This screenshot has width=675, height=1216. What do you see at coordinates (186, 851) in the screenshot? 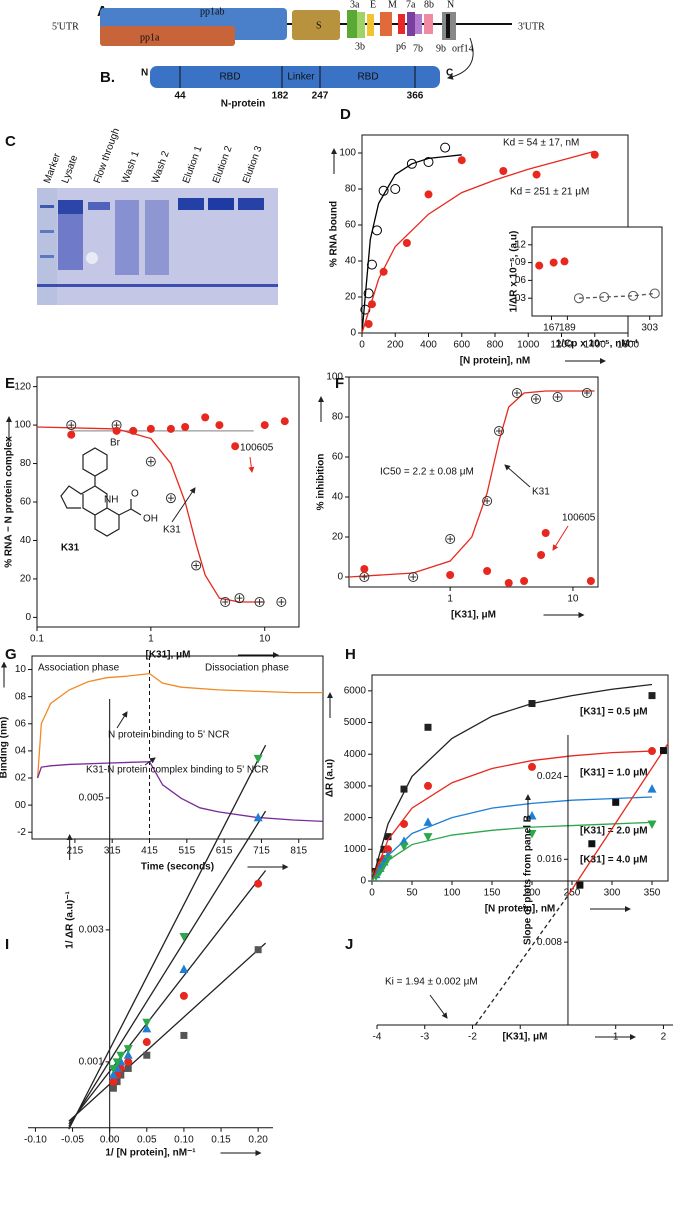
I see `x-tick-label: 515` at bounding box center [186, 851].